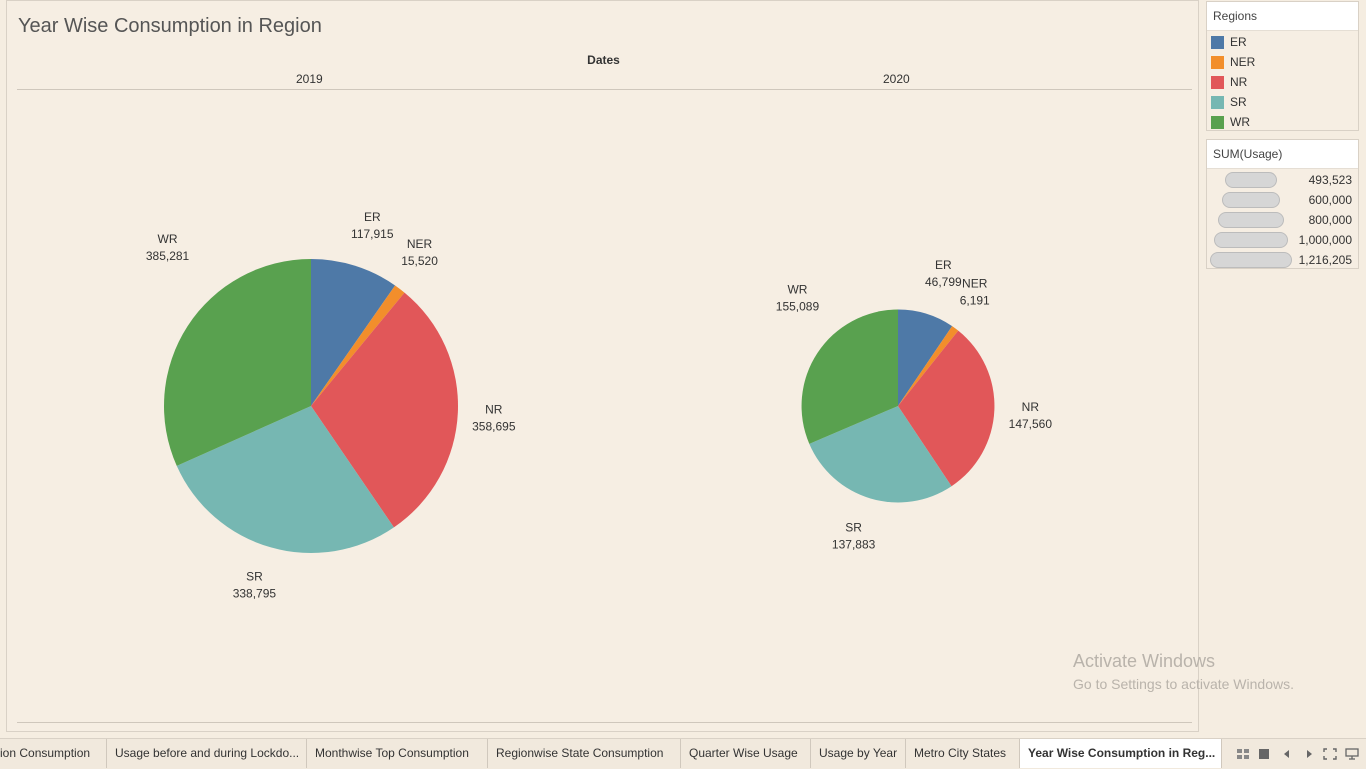  Describe the element at coordinates (237, 362) in the screenshot. I see `pie-slice-wr-2019` at that location.